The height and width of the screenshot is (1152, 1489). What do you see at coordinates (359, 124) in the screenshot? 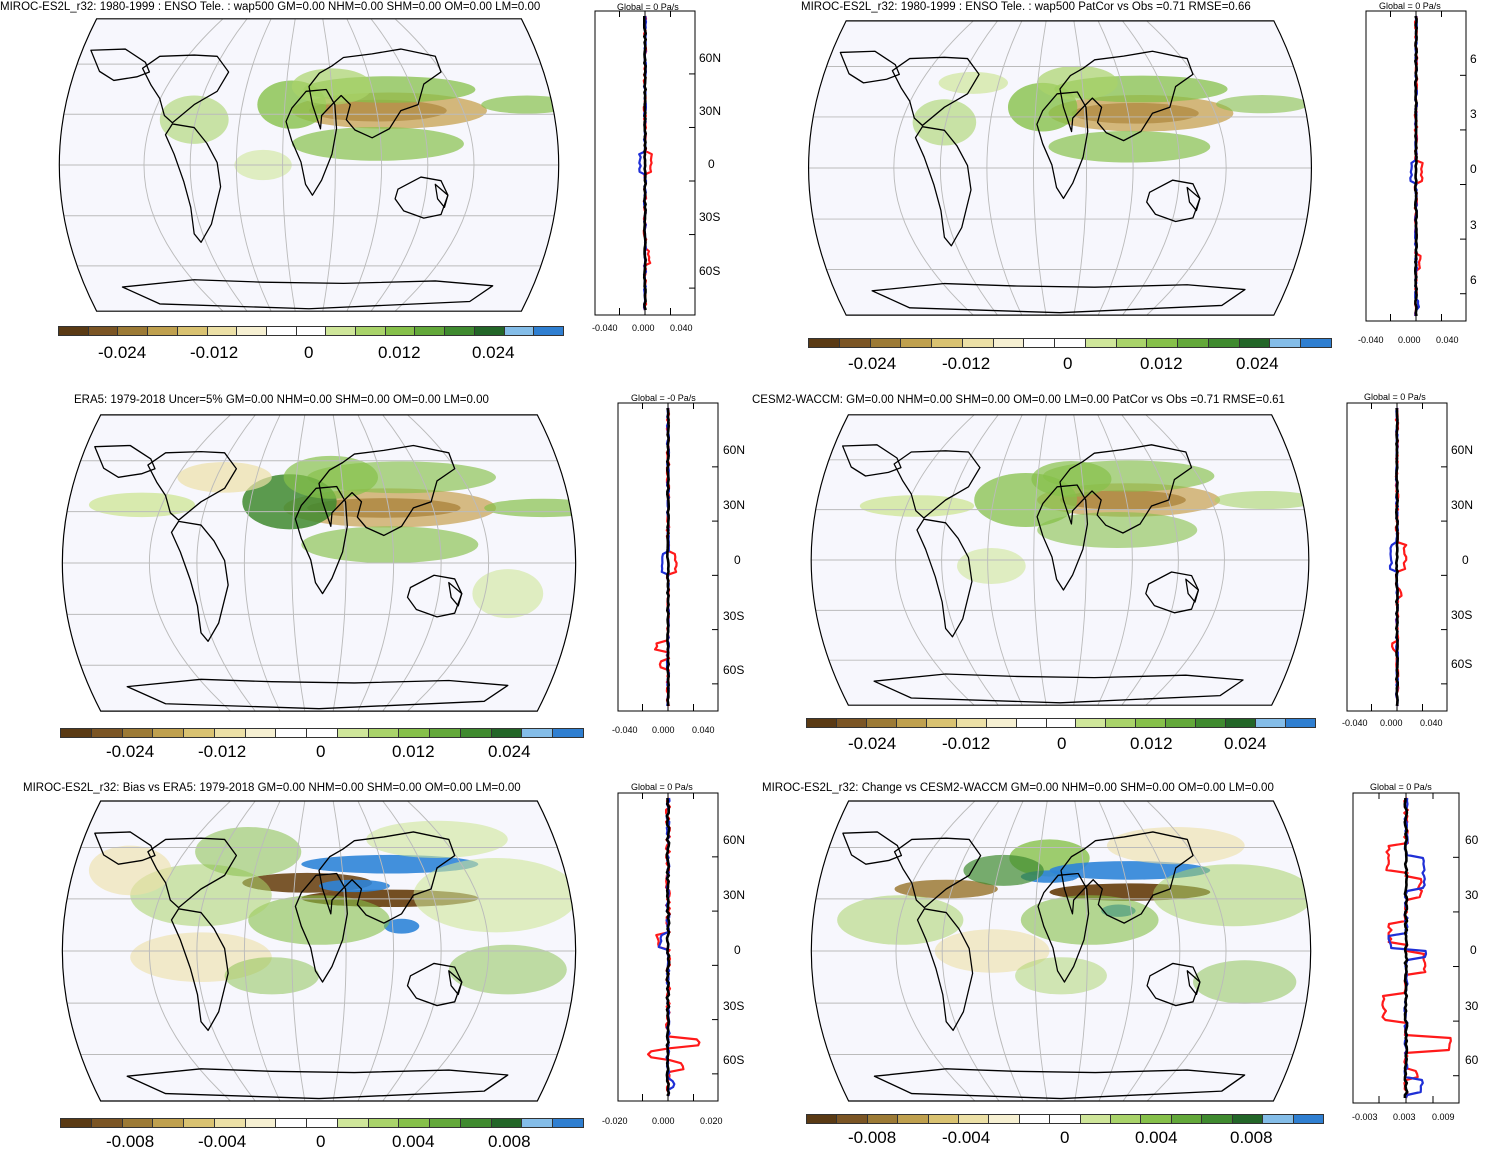
I see `map-field` at bounding box center [359, 124].